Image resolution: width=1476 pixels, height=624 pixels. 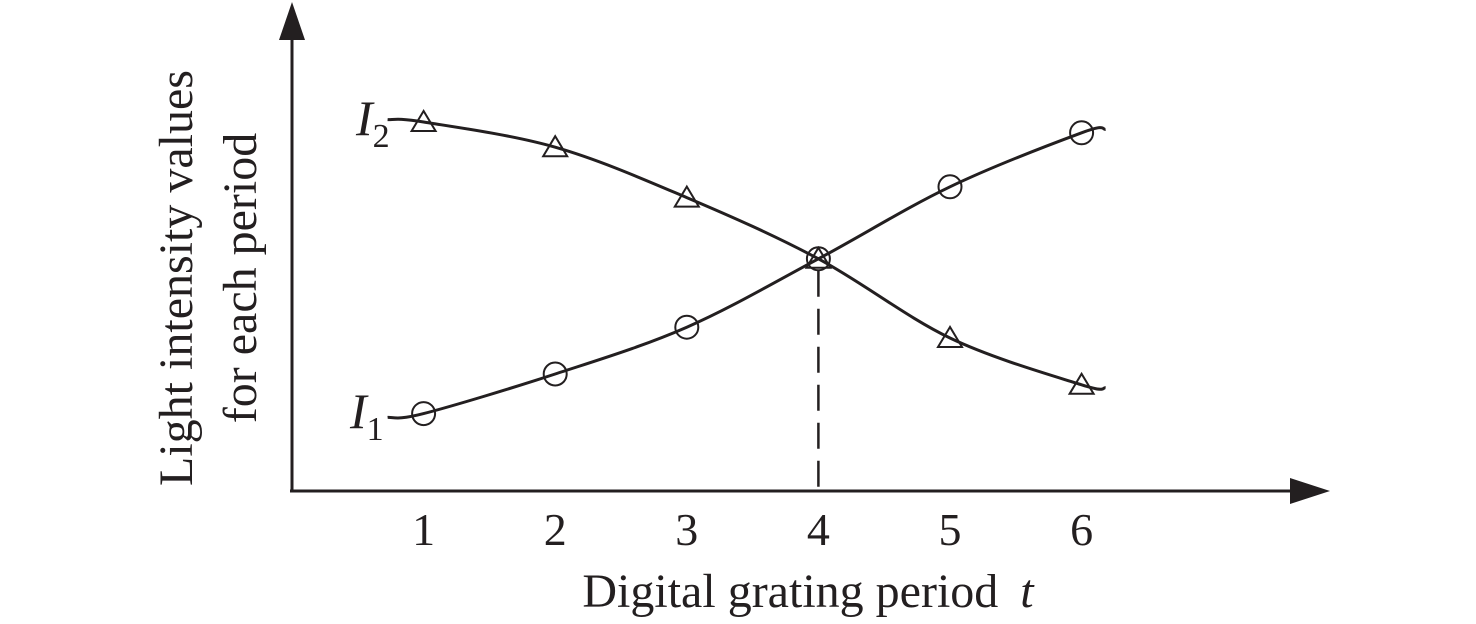 What do you see at coordinates (1081, 529) in the screenshot?
I see `x-tick-label-6: 6` at bounding box center [1081, 529].